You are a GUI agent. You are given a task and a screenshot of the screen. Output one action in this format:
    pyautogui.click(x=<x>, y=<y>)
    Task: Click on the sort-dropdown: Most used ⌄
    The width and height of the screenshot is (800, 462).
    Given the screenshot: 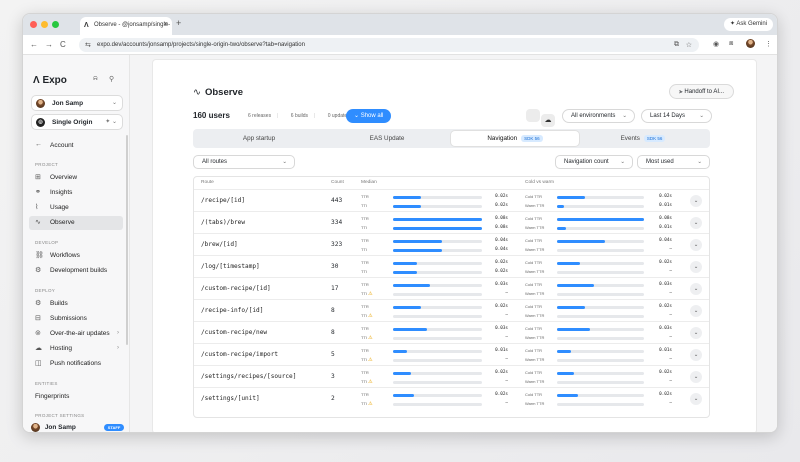 What is the action you would take?
    pyautogui.click(x=673, y=162)
    